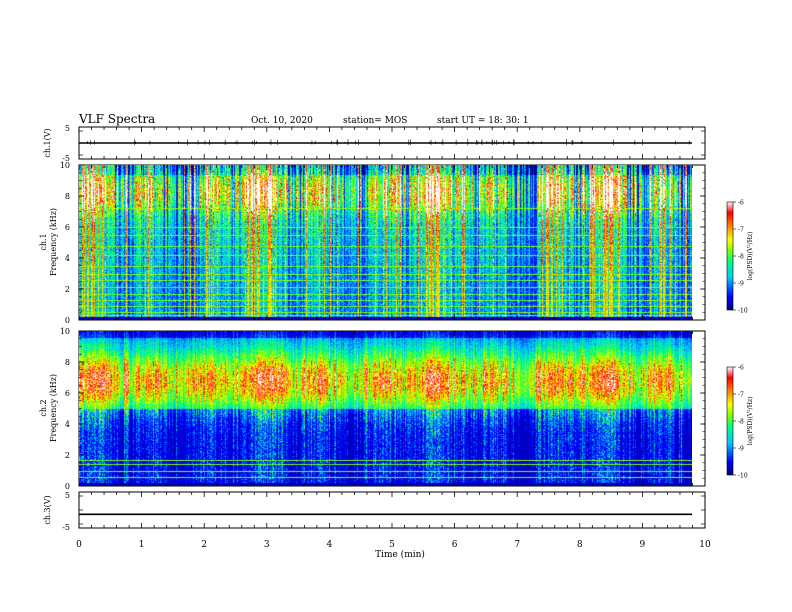  What do you see at coordinates (455, 545) in the screenshot?
I see `time-tick-label: 6` at bounding box center [455, 545].